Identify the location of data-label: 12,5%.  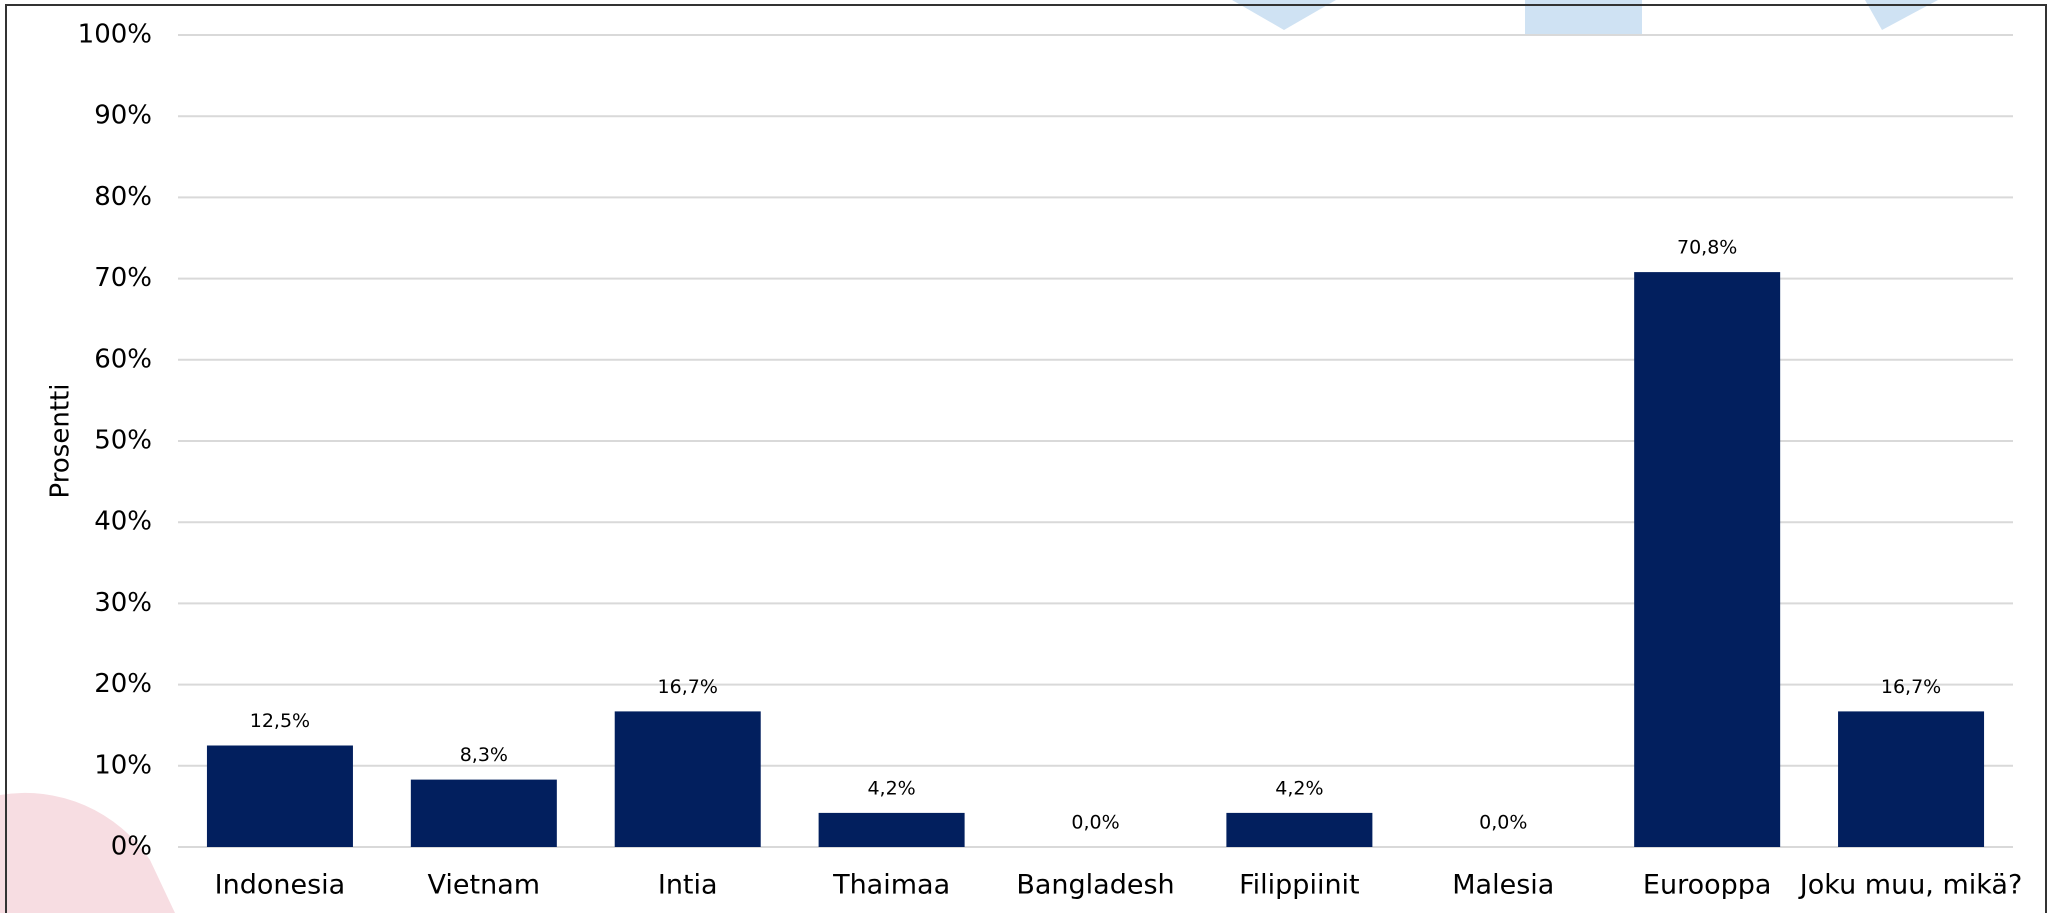
(280, 721).